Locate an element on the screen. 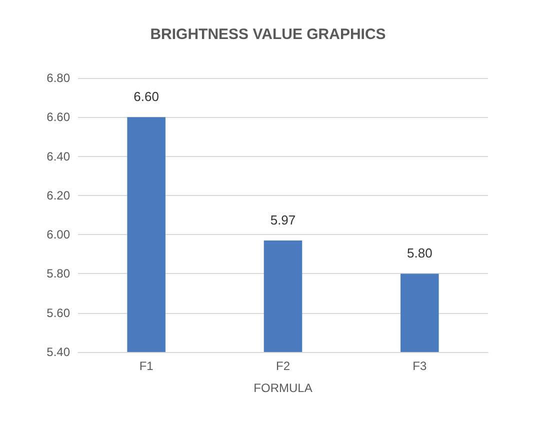 The height and width of the screenshot is (441, 537). x-tick-label: F3 is located at coordinates (419, 366).